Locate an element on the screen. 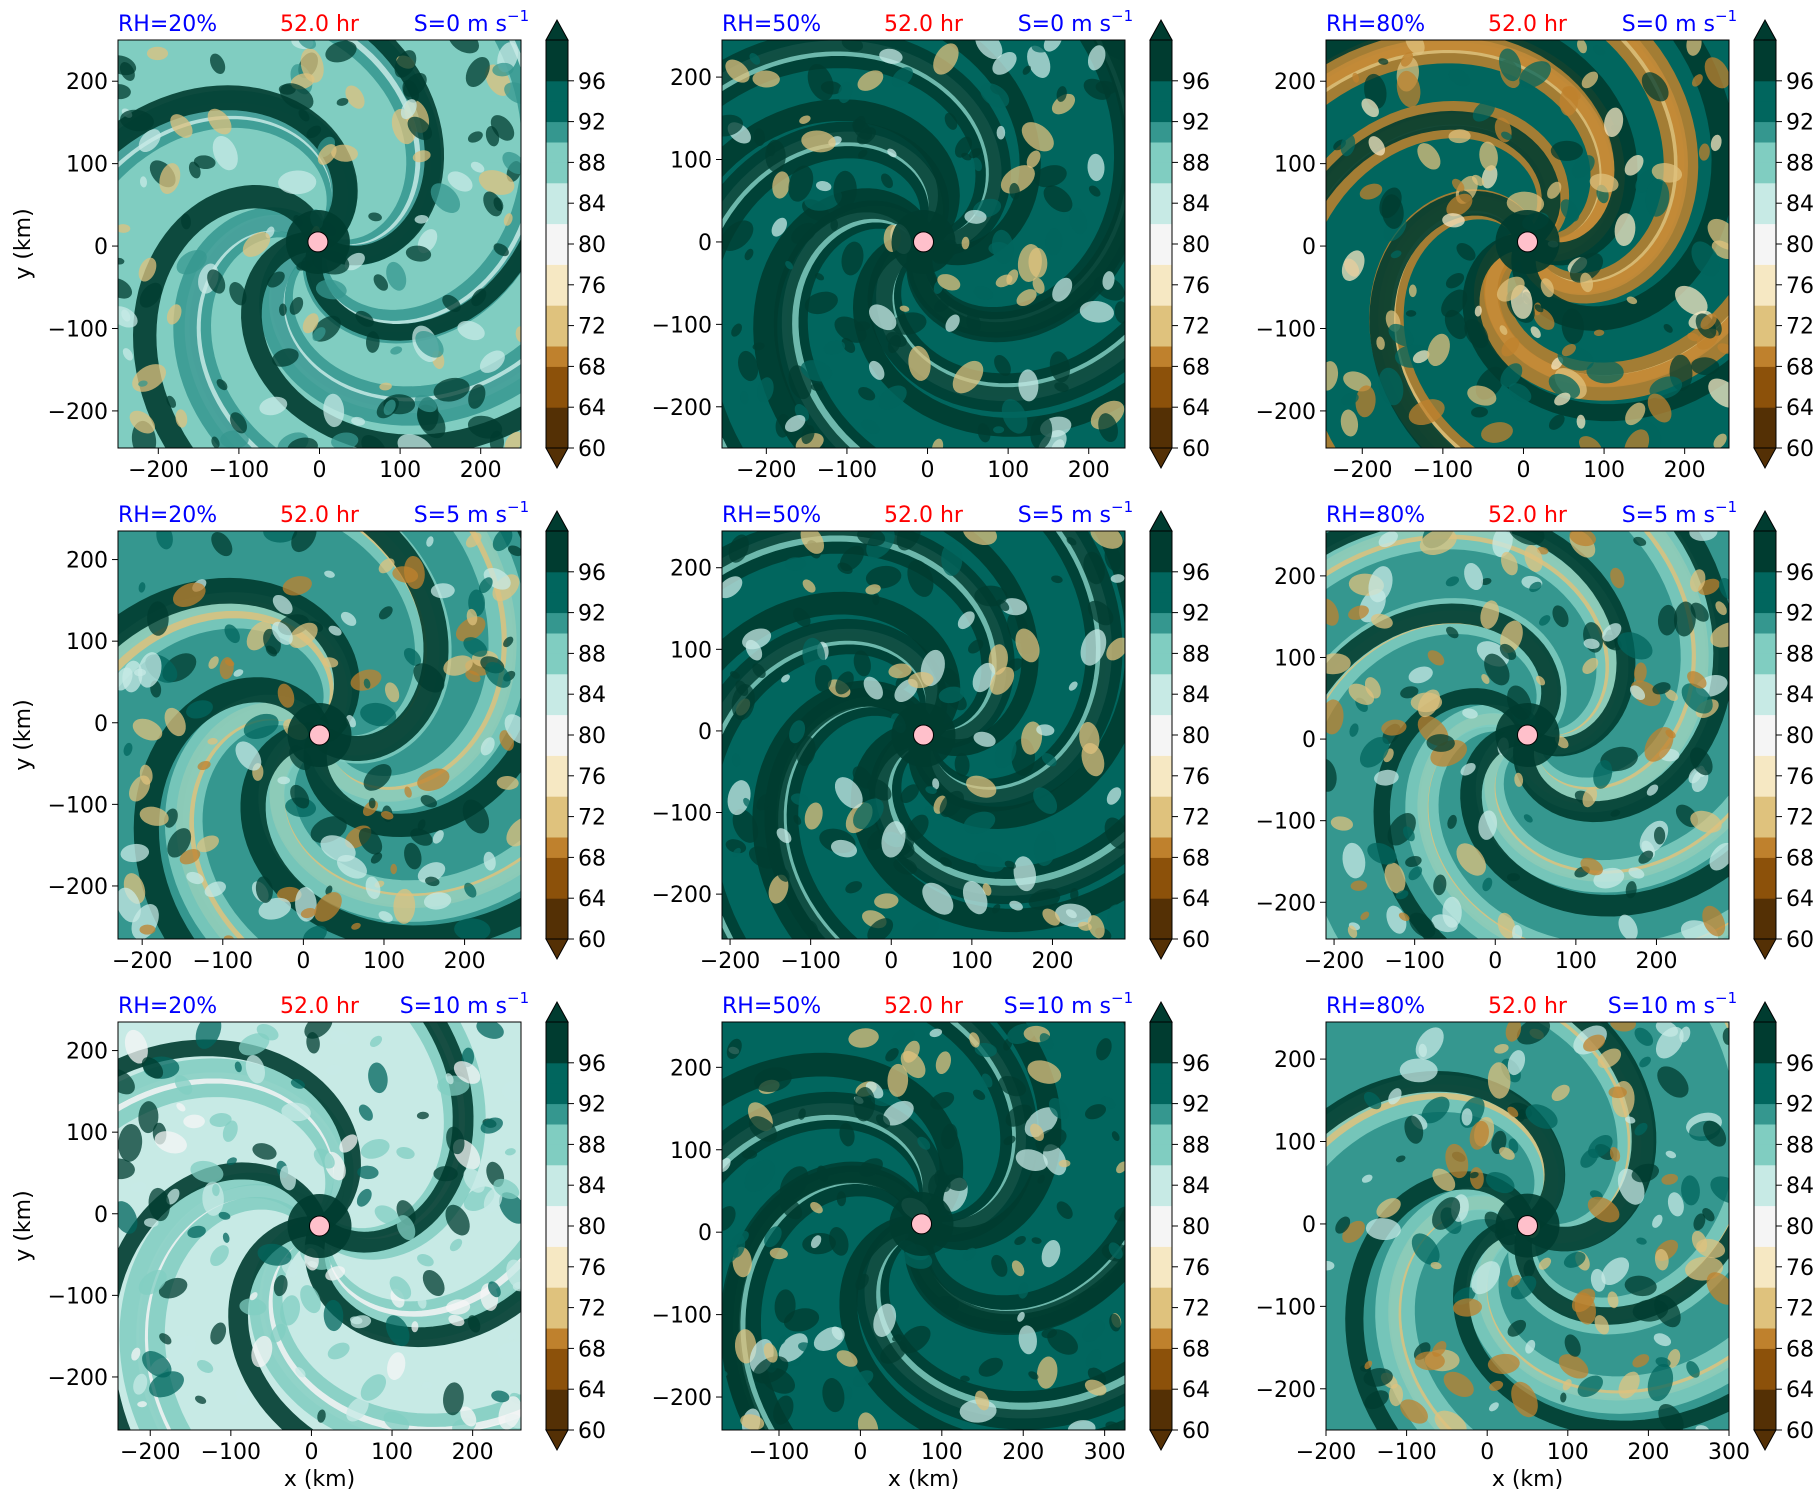 The height and width of the screenshot is (1499, 1817). colorbar: 60 64 68 72 76 80 84 88 92 96 is located at coordinates (1783, 735).